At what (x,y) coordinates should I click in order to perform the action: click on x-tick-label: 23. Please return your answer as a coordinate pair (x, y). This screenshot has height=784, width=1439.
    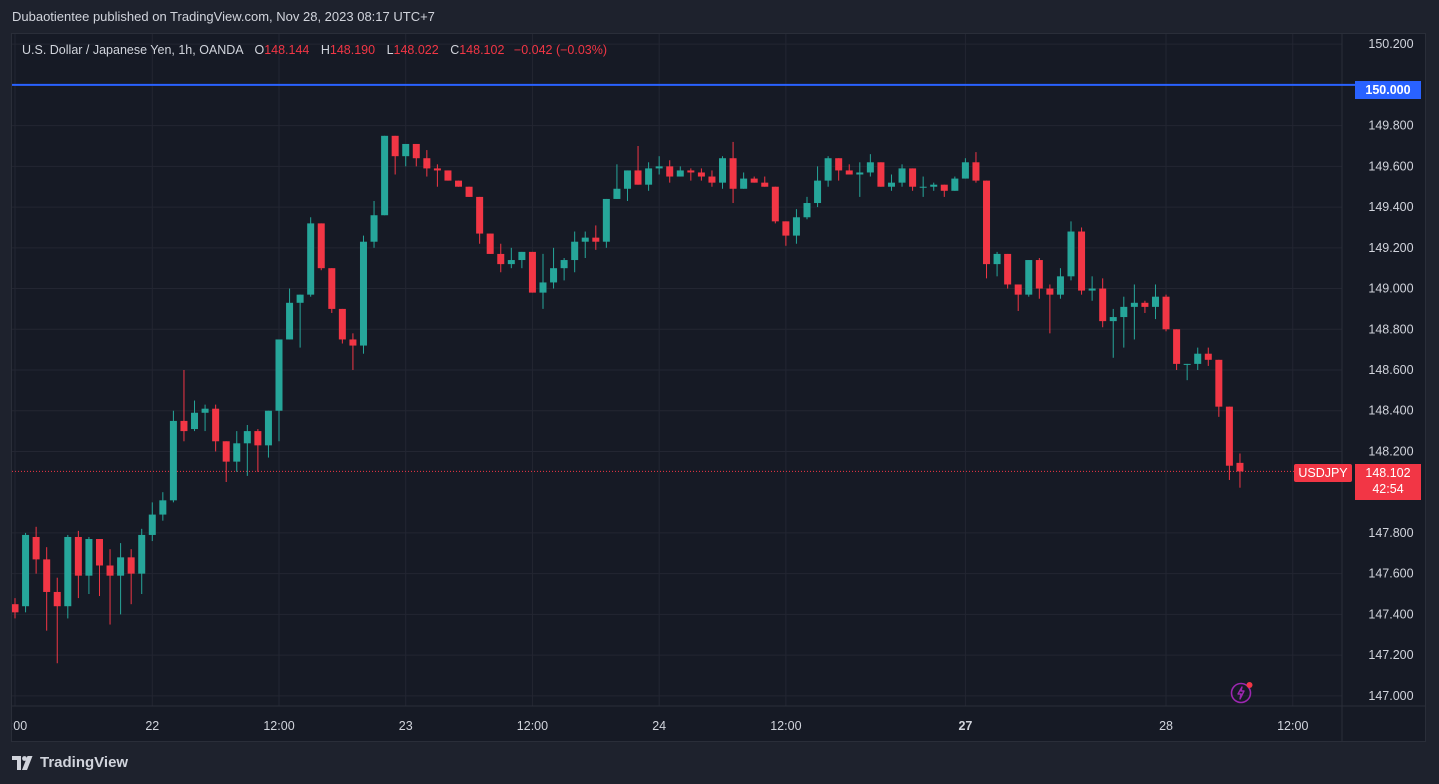
    Looking at the image, I should click on (406, 726).